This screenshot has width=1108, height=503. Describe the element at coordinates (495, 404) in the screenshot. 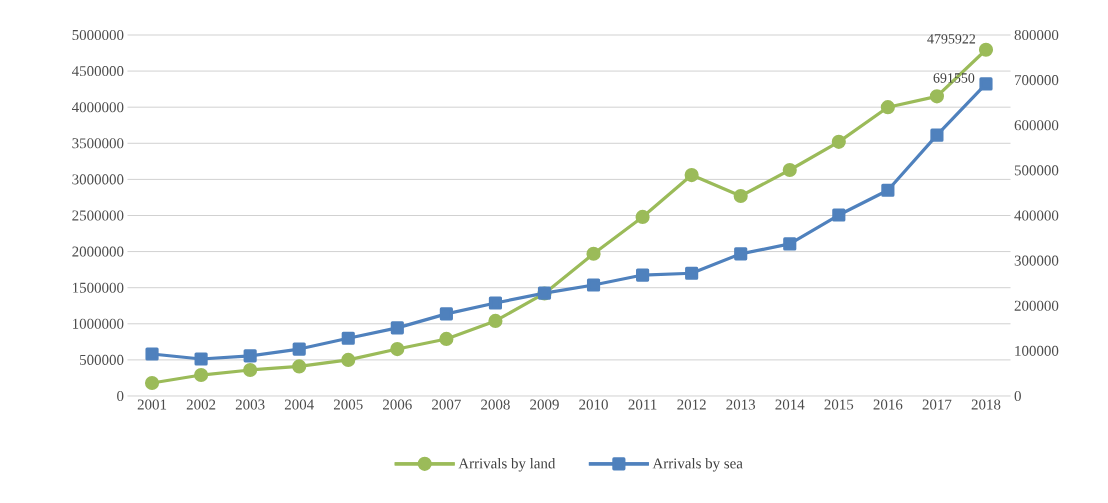

I see `x-tick-label: 2008` at that location.